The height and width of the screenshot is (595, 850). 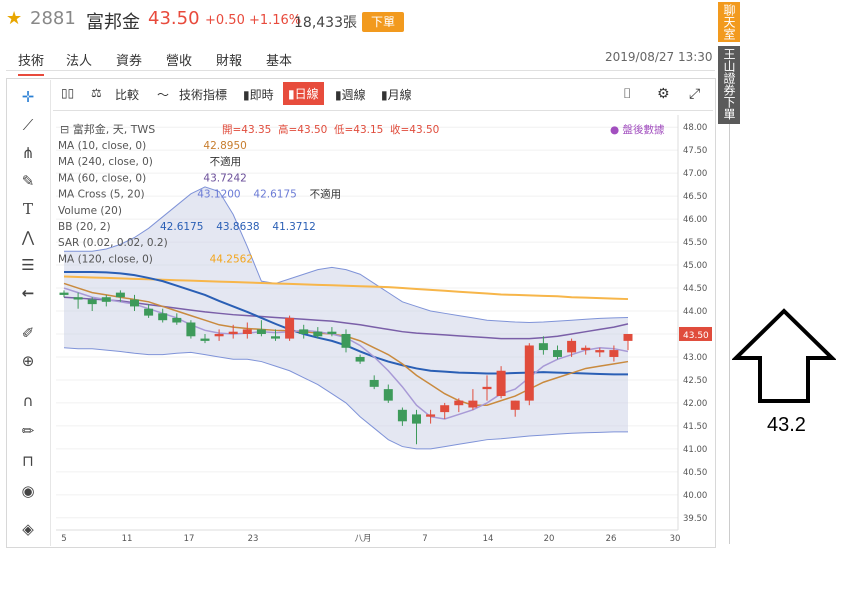 I want to click on text-tool-icon: T, so click(x=27, y=209).